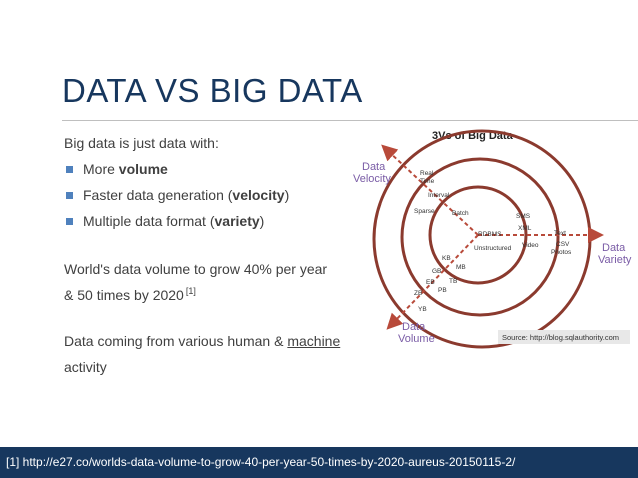 The width and height of the screenshot is (638, 478). What do you see at coordinates (561, 252) in the screenshot?
I see `item-photos: Photos` at bounding box center [561, 252].